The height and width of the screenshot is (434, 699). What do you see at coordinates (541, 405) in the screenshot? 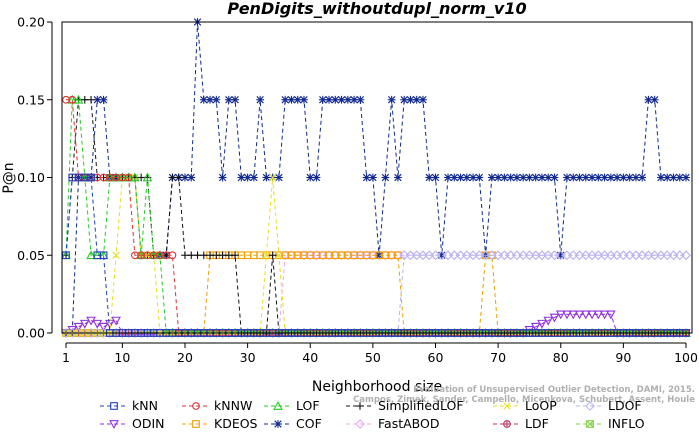
I see `legend-label-loop: LoOP` at bounding box center [541, 405].